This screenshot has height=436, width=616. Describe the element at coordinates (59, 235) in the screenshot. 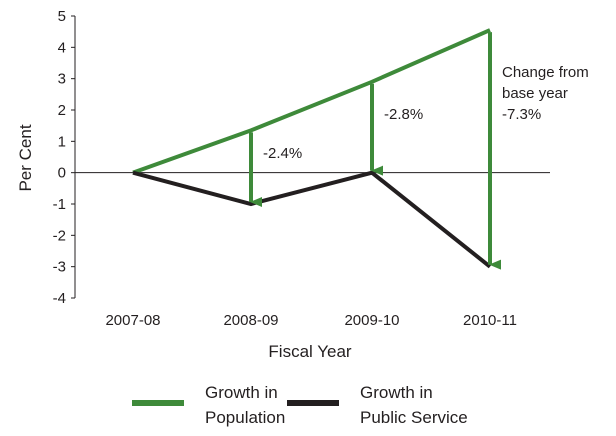

I see `y-tick-label: -2` at that location.